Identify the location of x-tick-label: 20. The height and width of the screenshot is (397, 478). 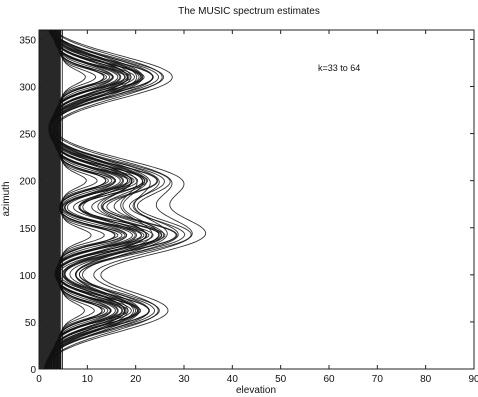
(136, 379).